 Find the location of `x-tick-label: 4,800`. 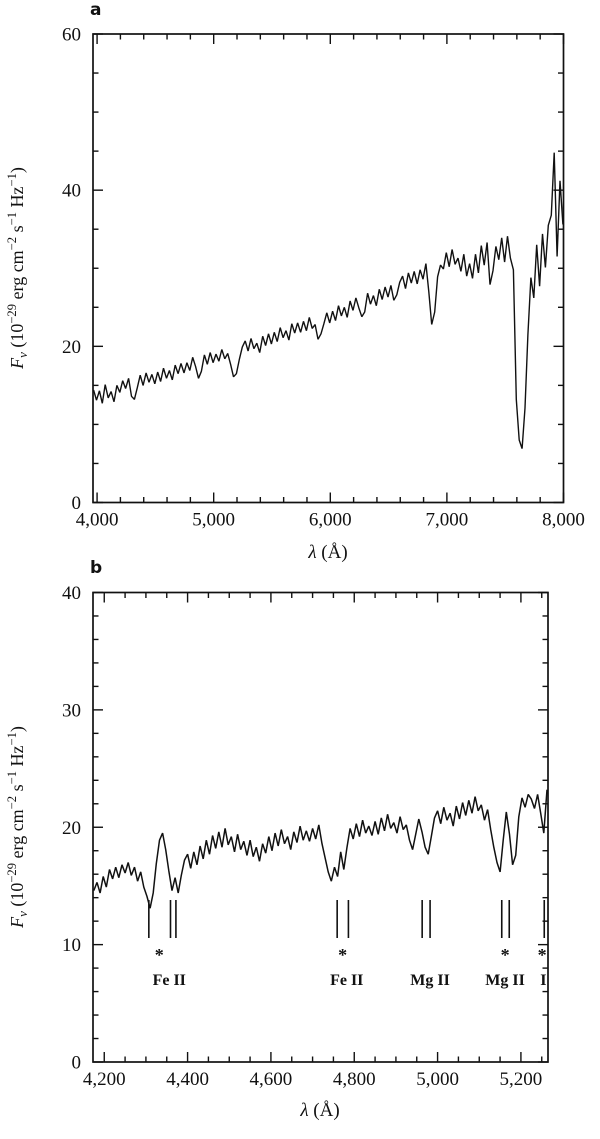

x-tick-label: 4,800 is located at coordinates (354, 1079).